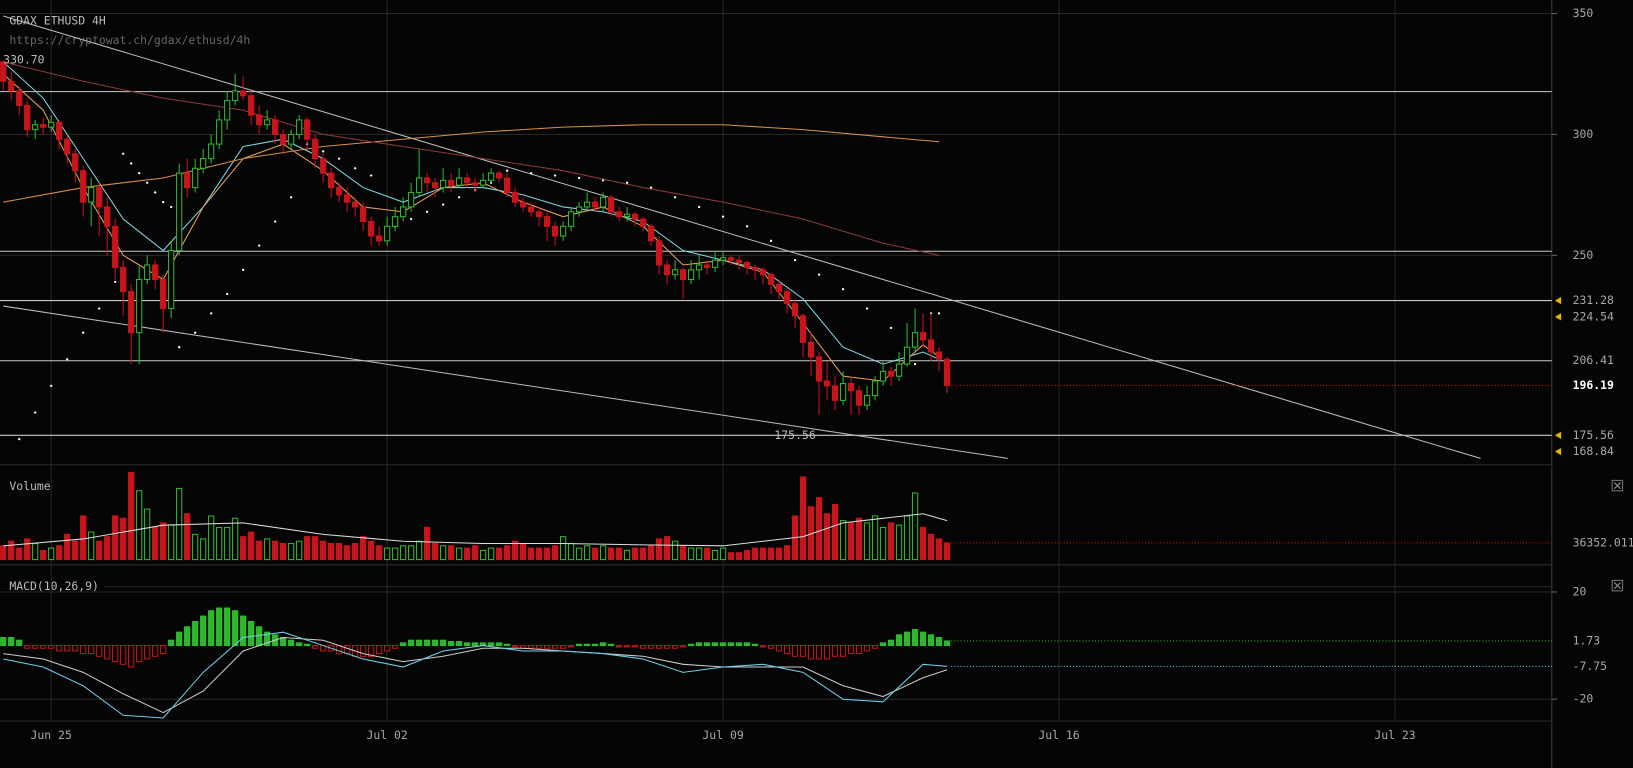  I want to click on price-label: 224.54, so click(1593, 316).